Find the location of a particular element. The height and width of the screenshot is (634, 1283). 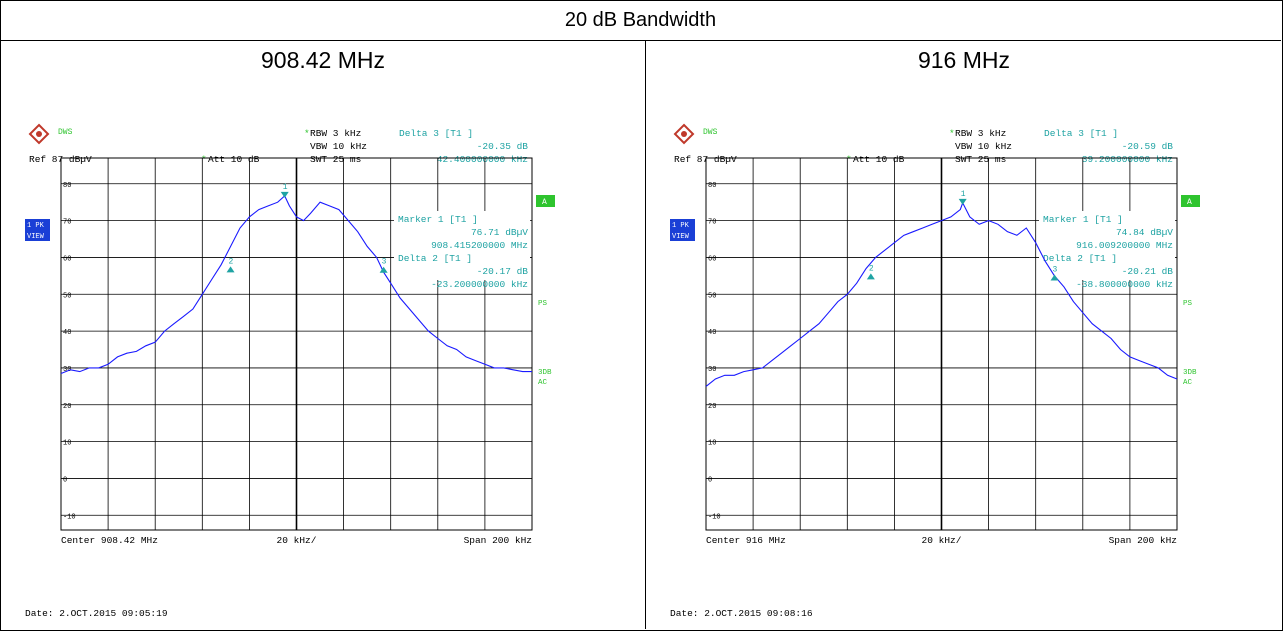

panel-divider is located at coordinates (645, 335).